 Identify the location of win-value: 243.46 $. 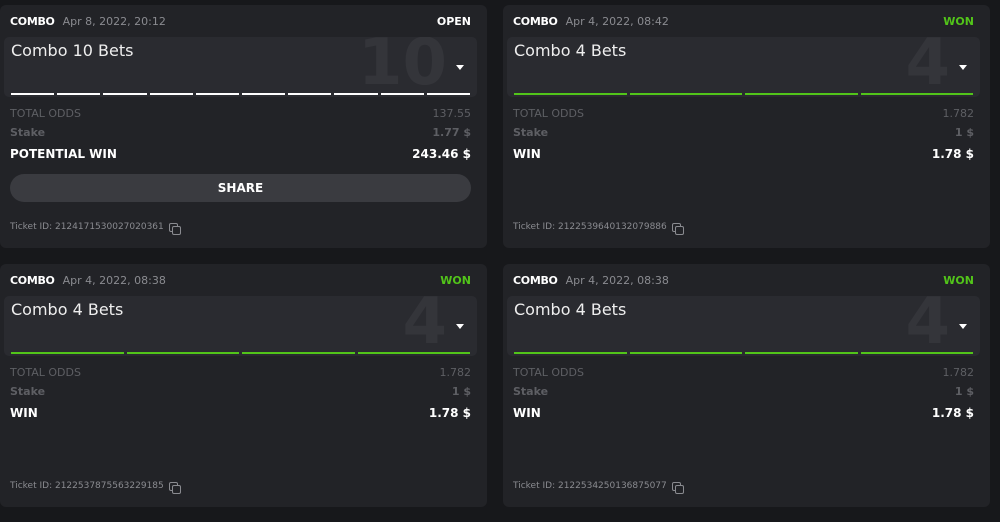
(441, 154).